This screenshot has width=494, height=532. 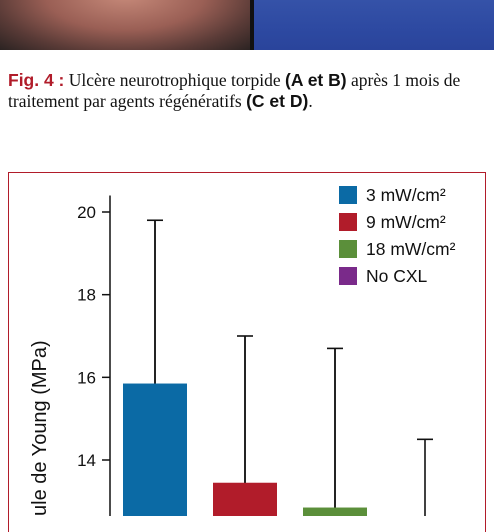 I want to click on caption-bold-2: (C et D), so click(x=277, y=101).